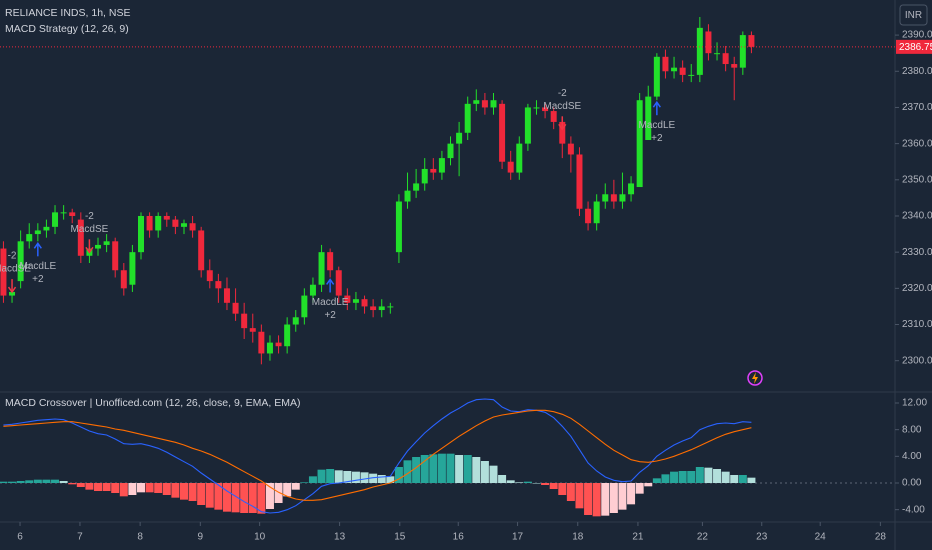 This screenshot has width=932, height=550. Describe the element at coordinates (914, 403) in the screenshot. I see `y-tick-label: 12.00` at that location.